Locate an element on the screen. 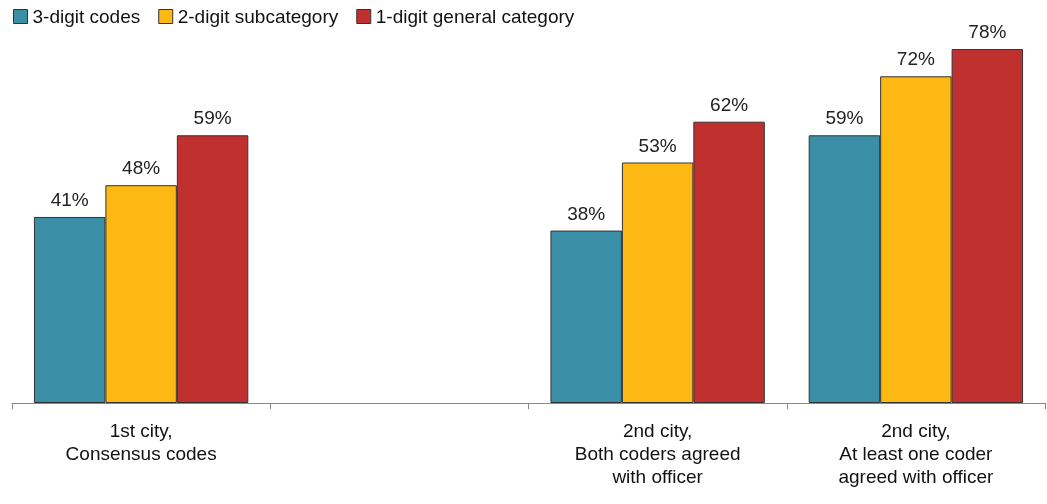 This screenshot has height=504, width=1047. data-label: 41% is located at coordinates (69, 199).